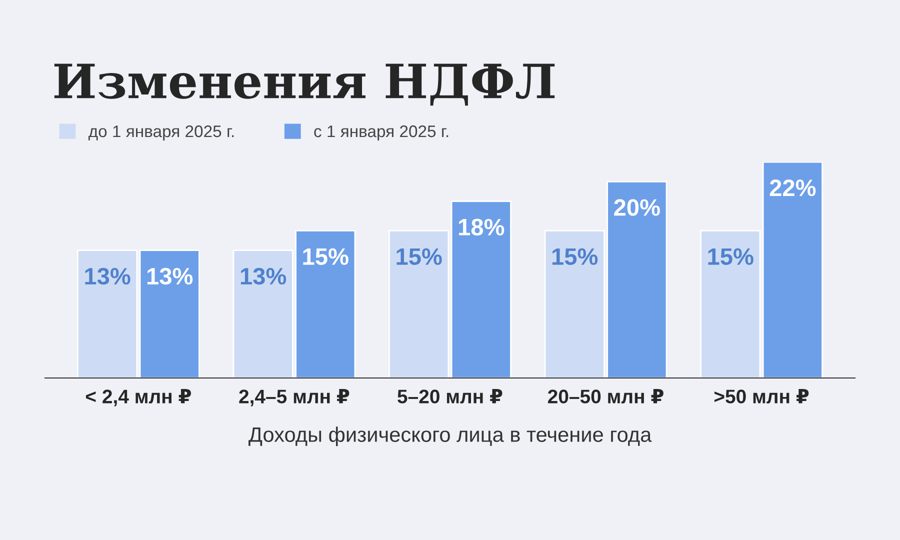  Describe the element at coordinates (450, 396) in the screenshot. I see `x-tick-label: 5–20 млн ₽` at that location.